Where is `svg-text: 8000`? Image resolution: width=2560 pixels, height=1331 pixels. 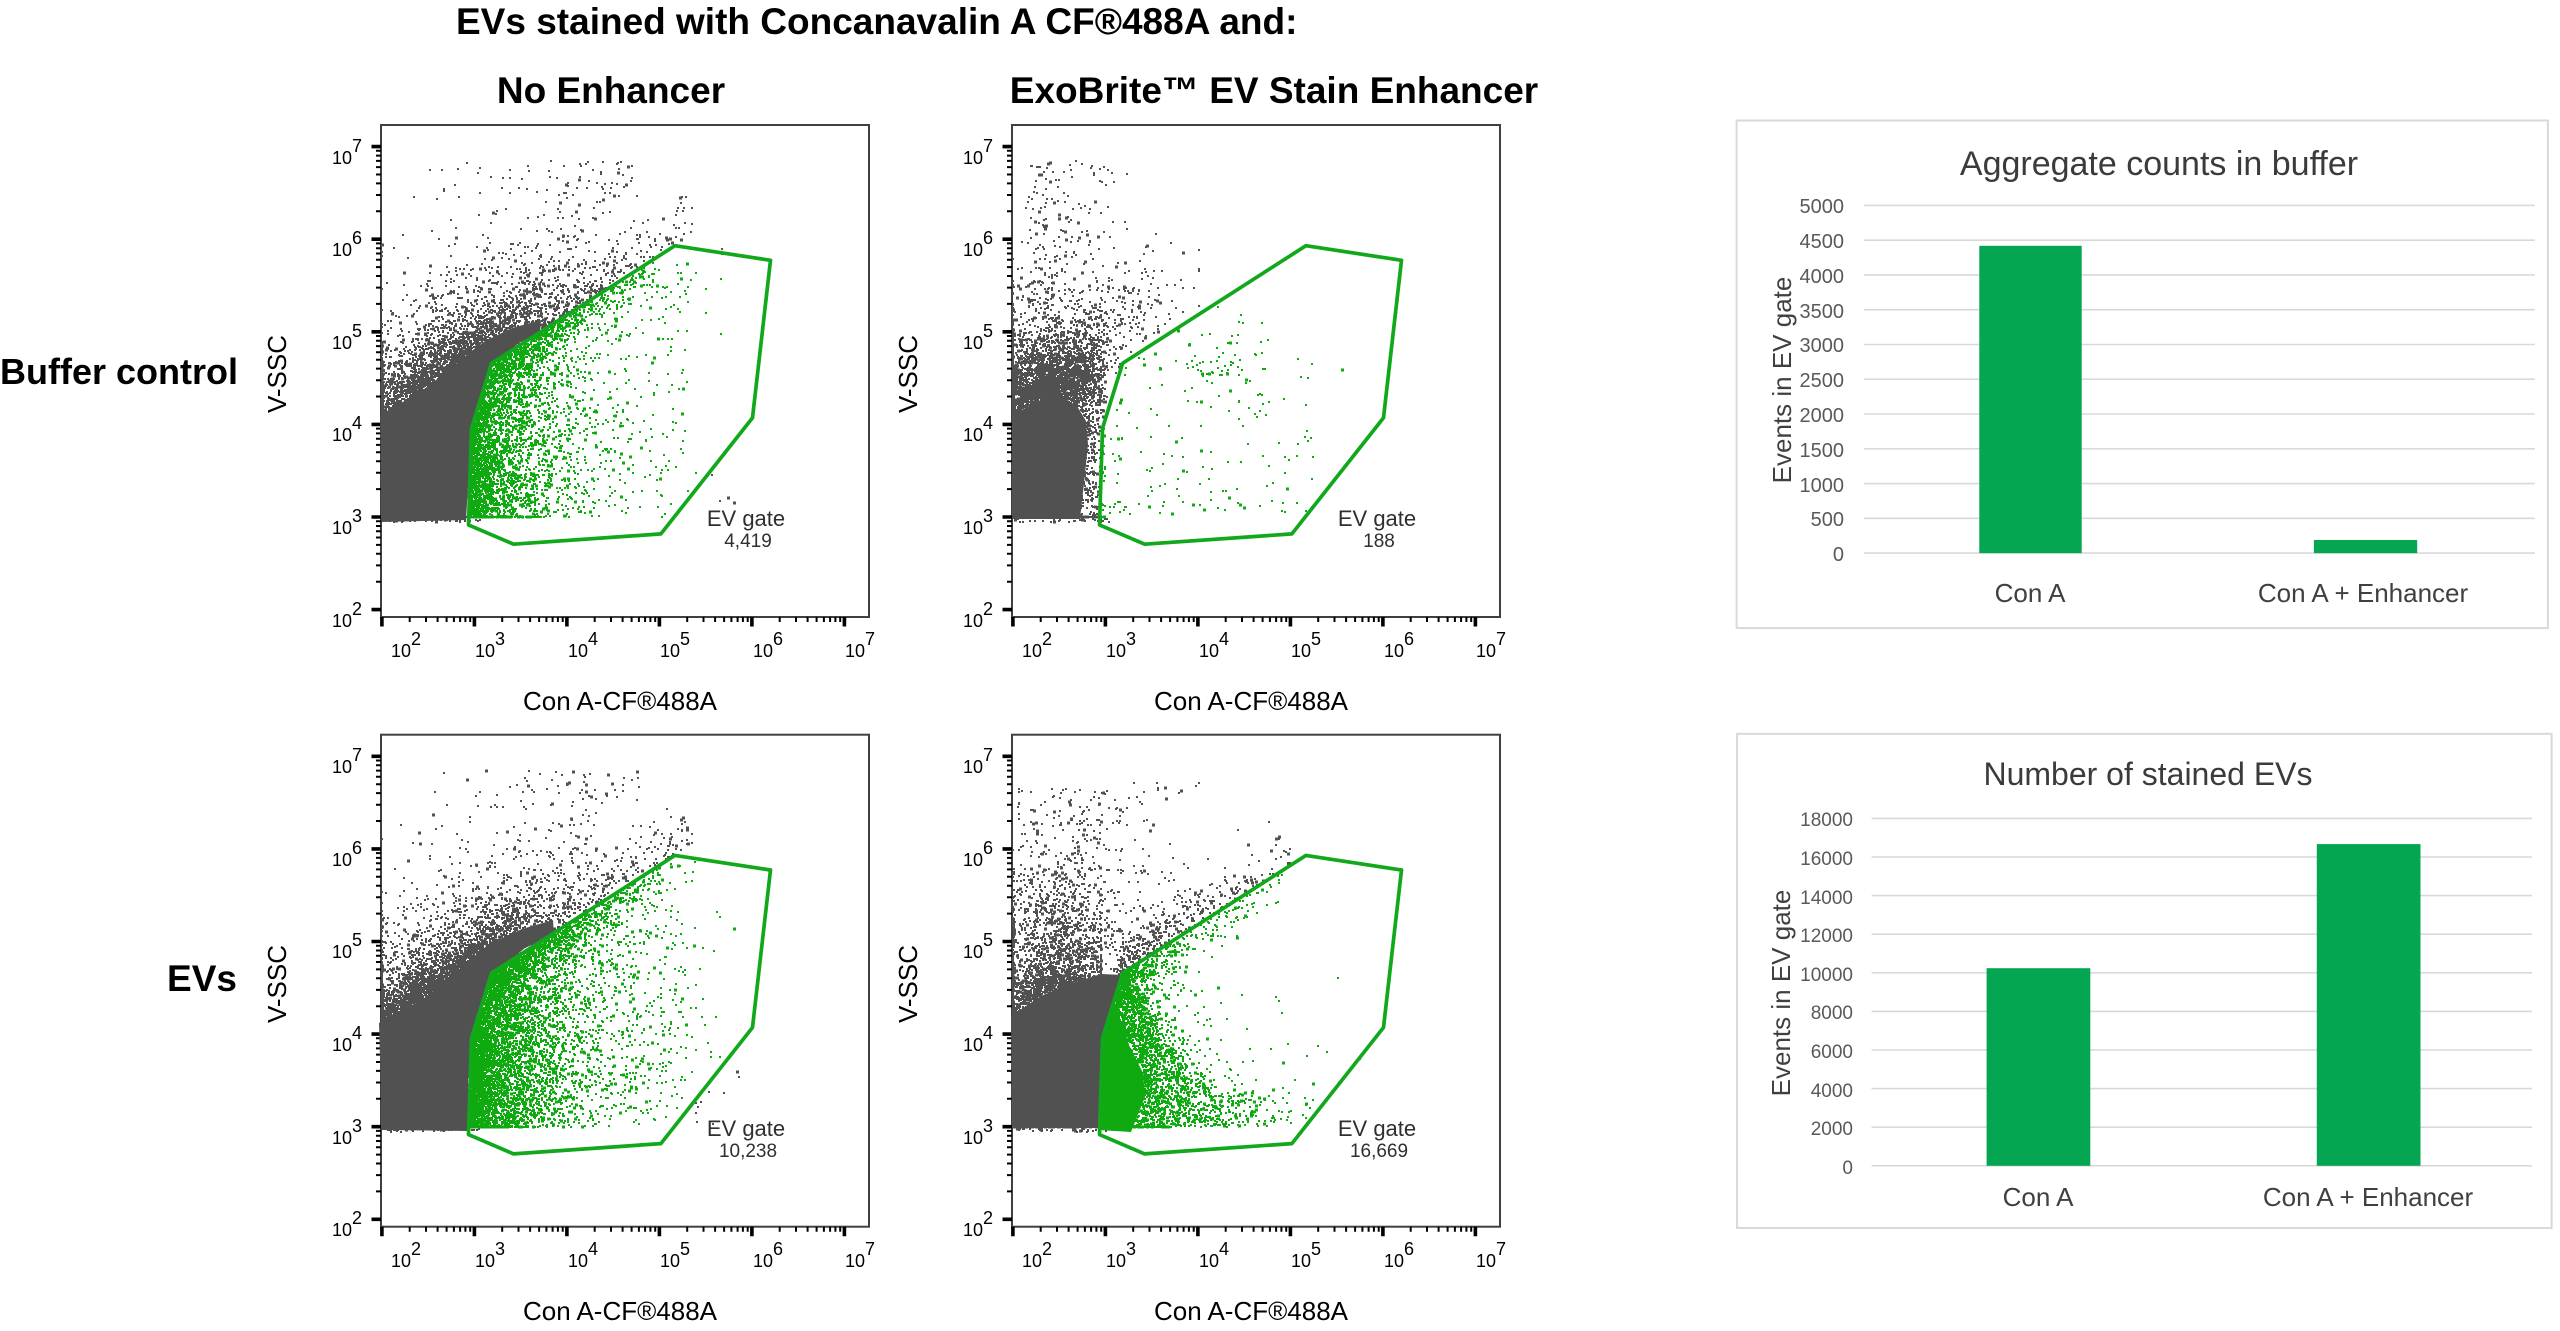 svg-text: 8000 is located at coordinates (1832, 1013).